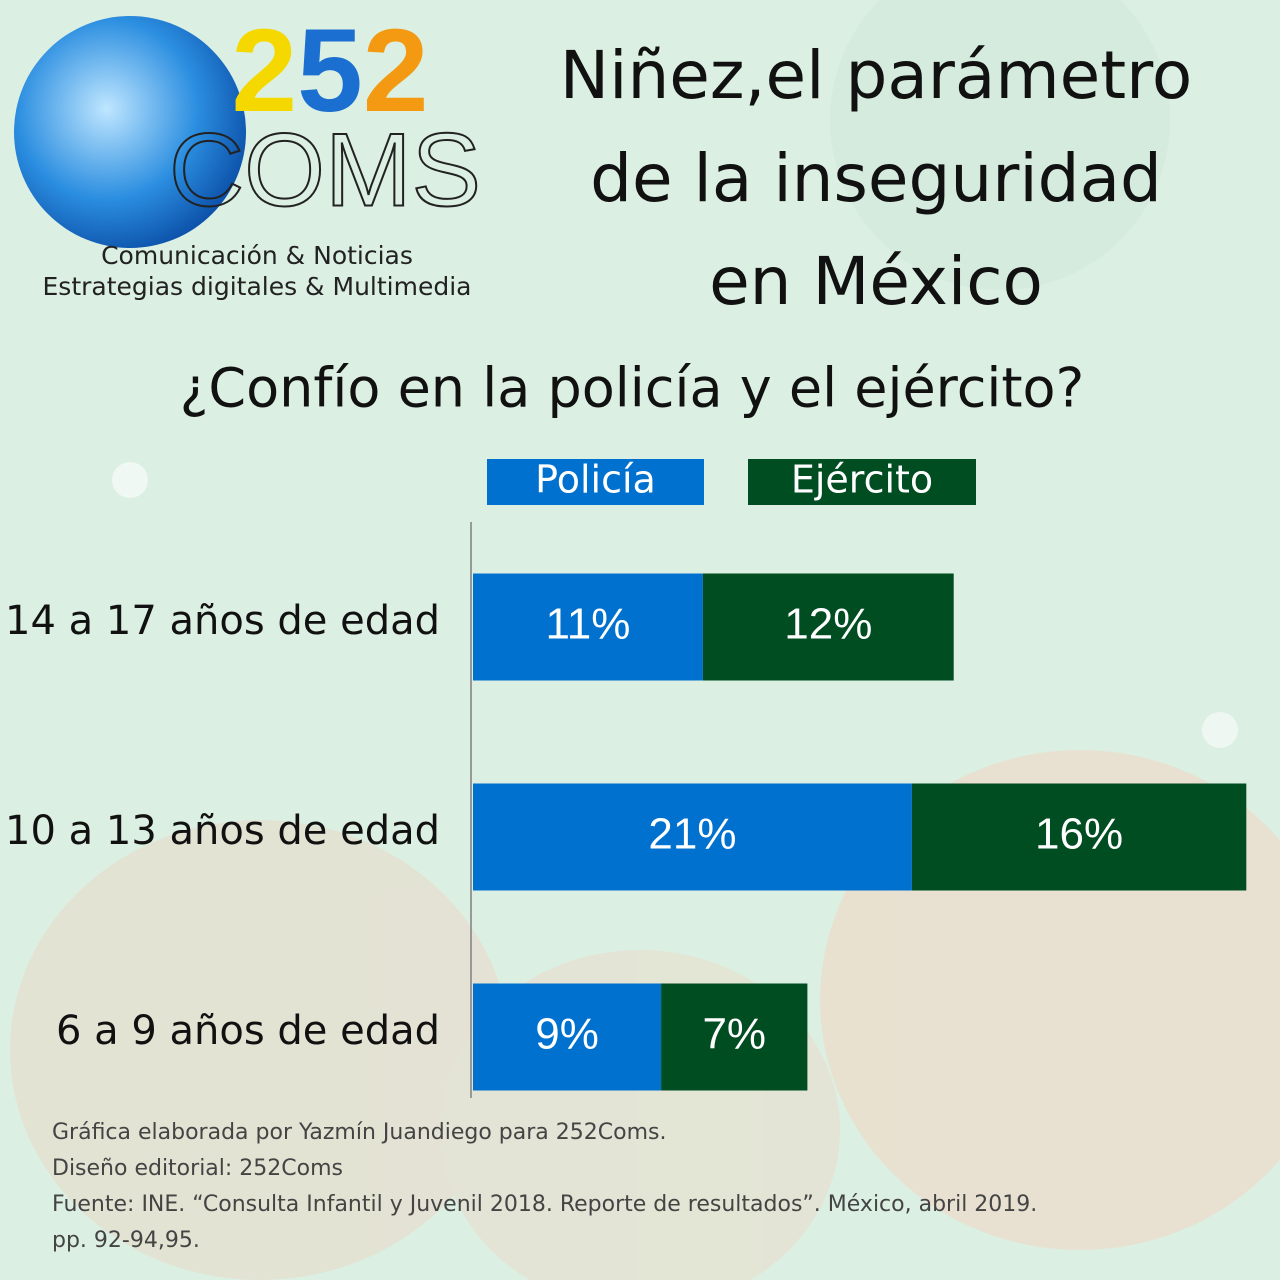 The height and width of the screenshot is (1280, 1280). Describe the element at coordinates (1079, 834) in the screenshot. I see `value-label: 16%` at that location.